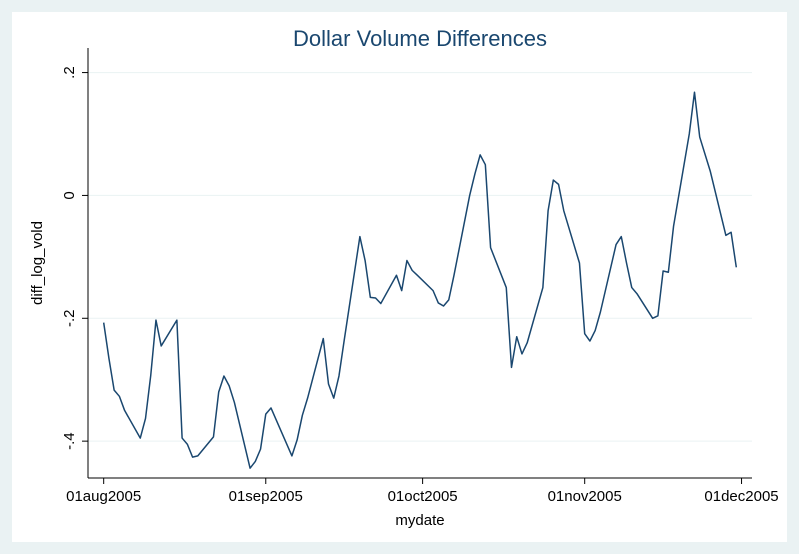 Image resolution: width=799 pixels, height=554 pixels. I want to click on y-tick-label: .2, so click(69, 72).